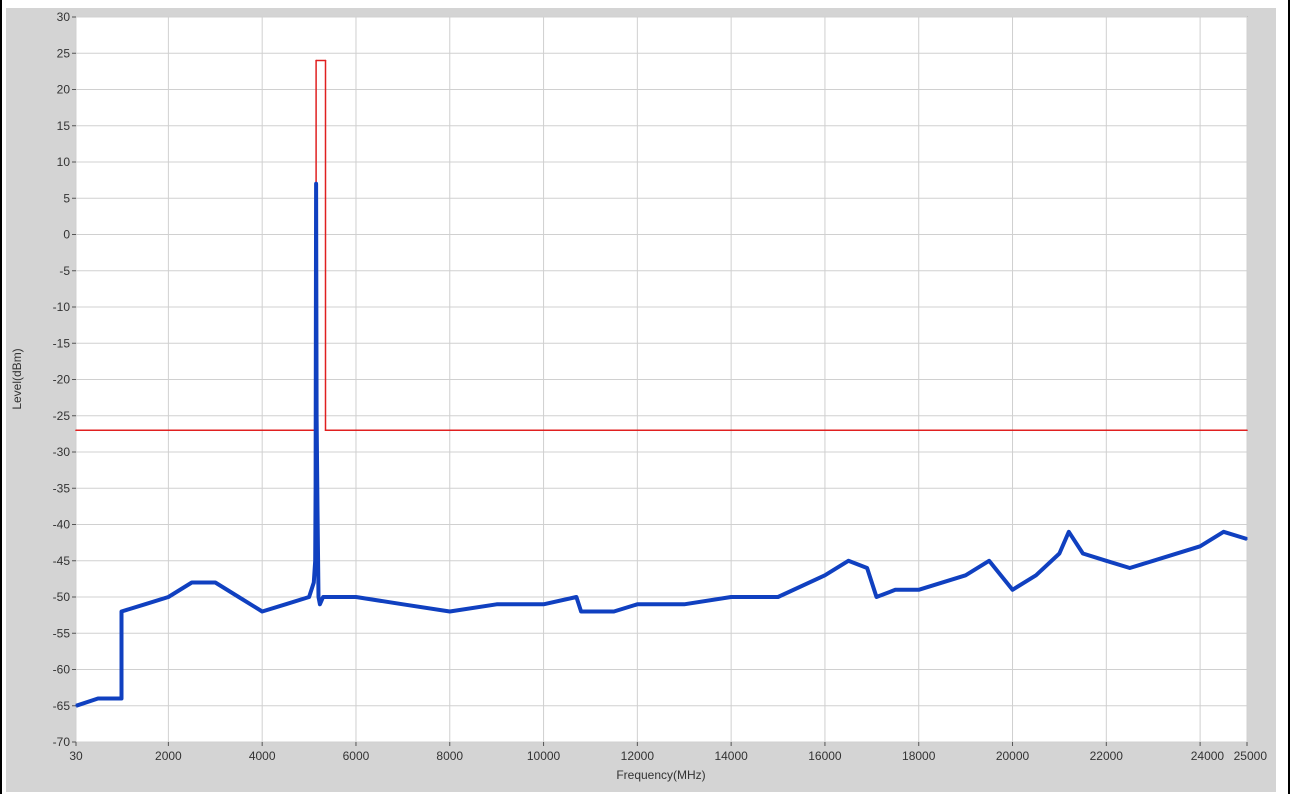  Describe the element at coordinates (66, 198) in the screenshot. I see `y-tick-label: 5` at that location.